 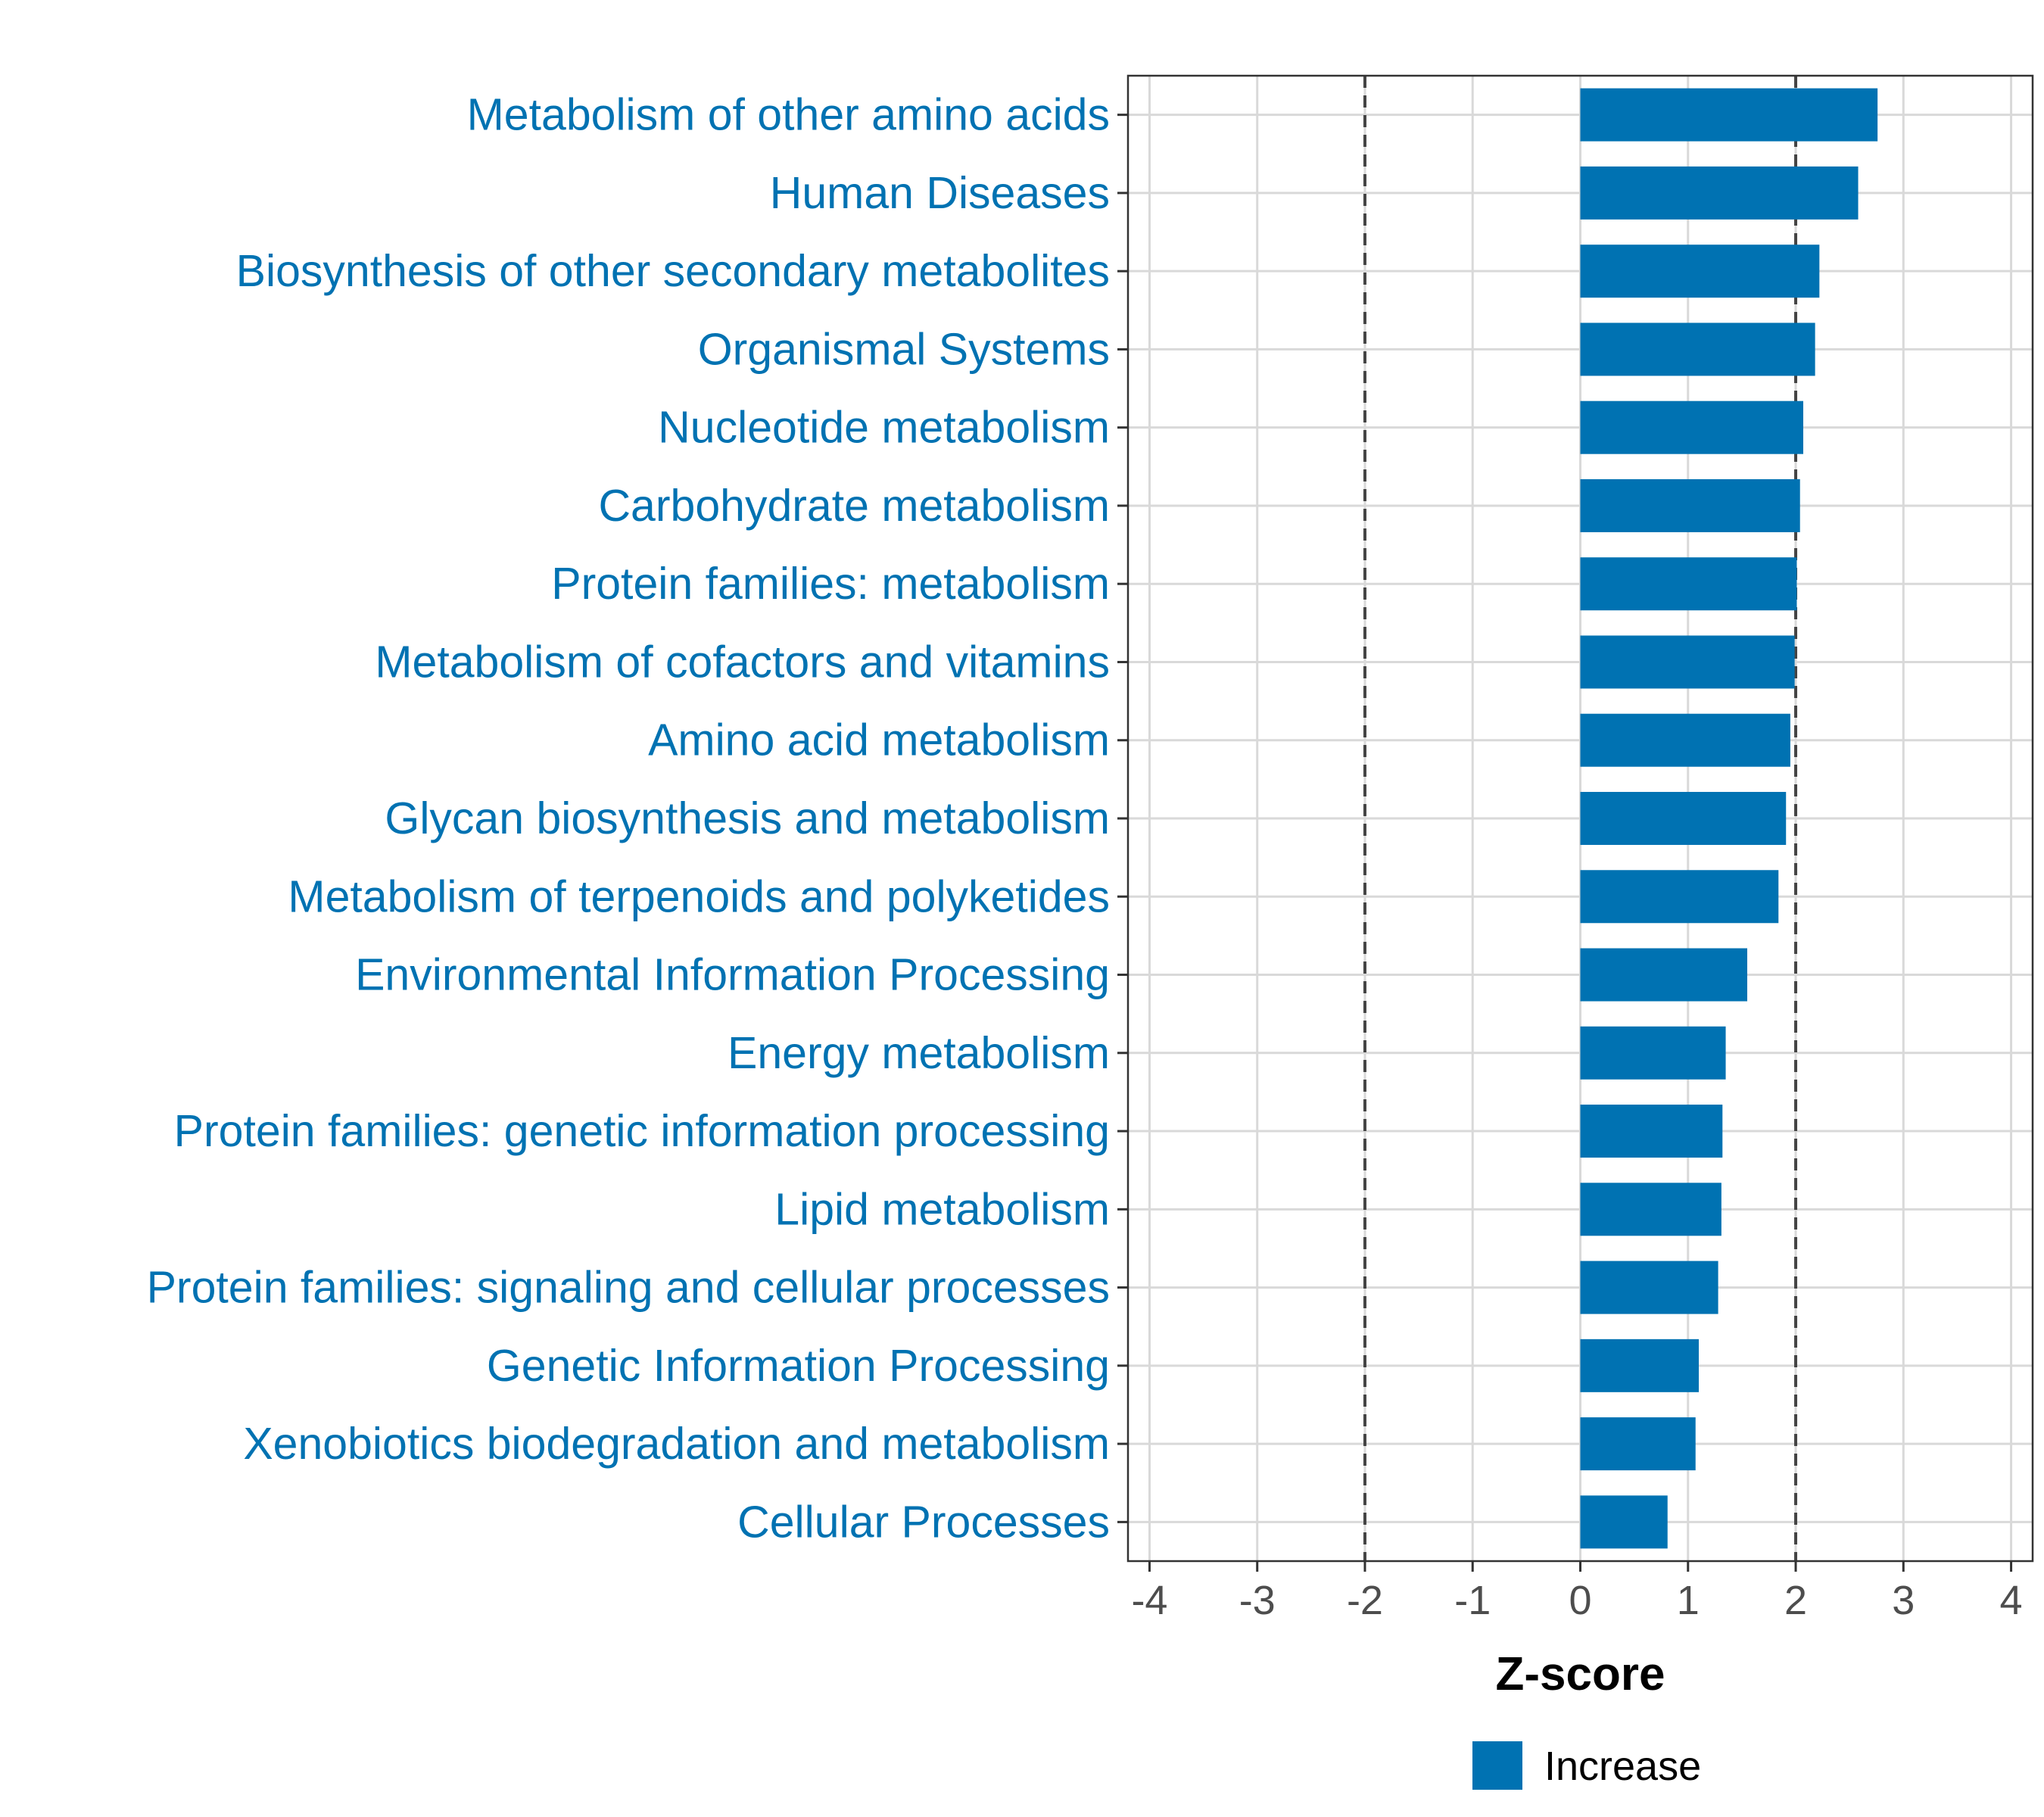 What do you see at coordinates (940, 193) in the screenshot?
I see `category-label: Human Diseases` at bounding box center [940, 193].